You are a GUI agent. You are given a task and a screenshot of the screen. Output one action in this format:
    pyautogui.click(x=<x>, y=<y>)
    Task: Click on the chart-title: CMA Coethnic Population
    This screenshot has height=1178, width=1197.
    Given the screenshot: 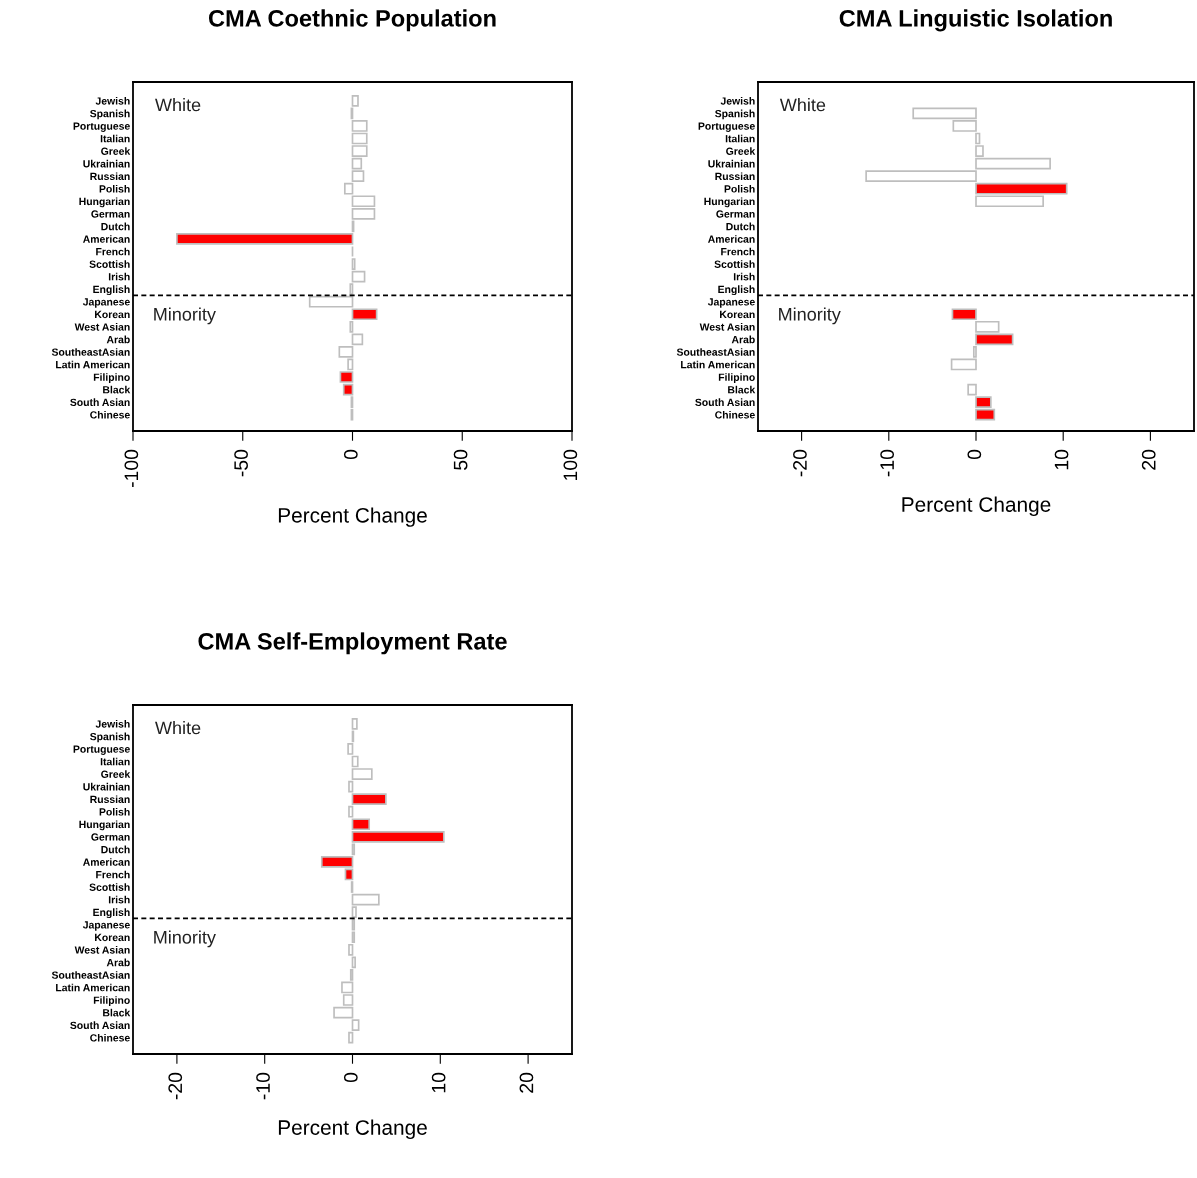 What is the action you would take?
    pyautogui.click(x=352, y=20)
    